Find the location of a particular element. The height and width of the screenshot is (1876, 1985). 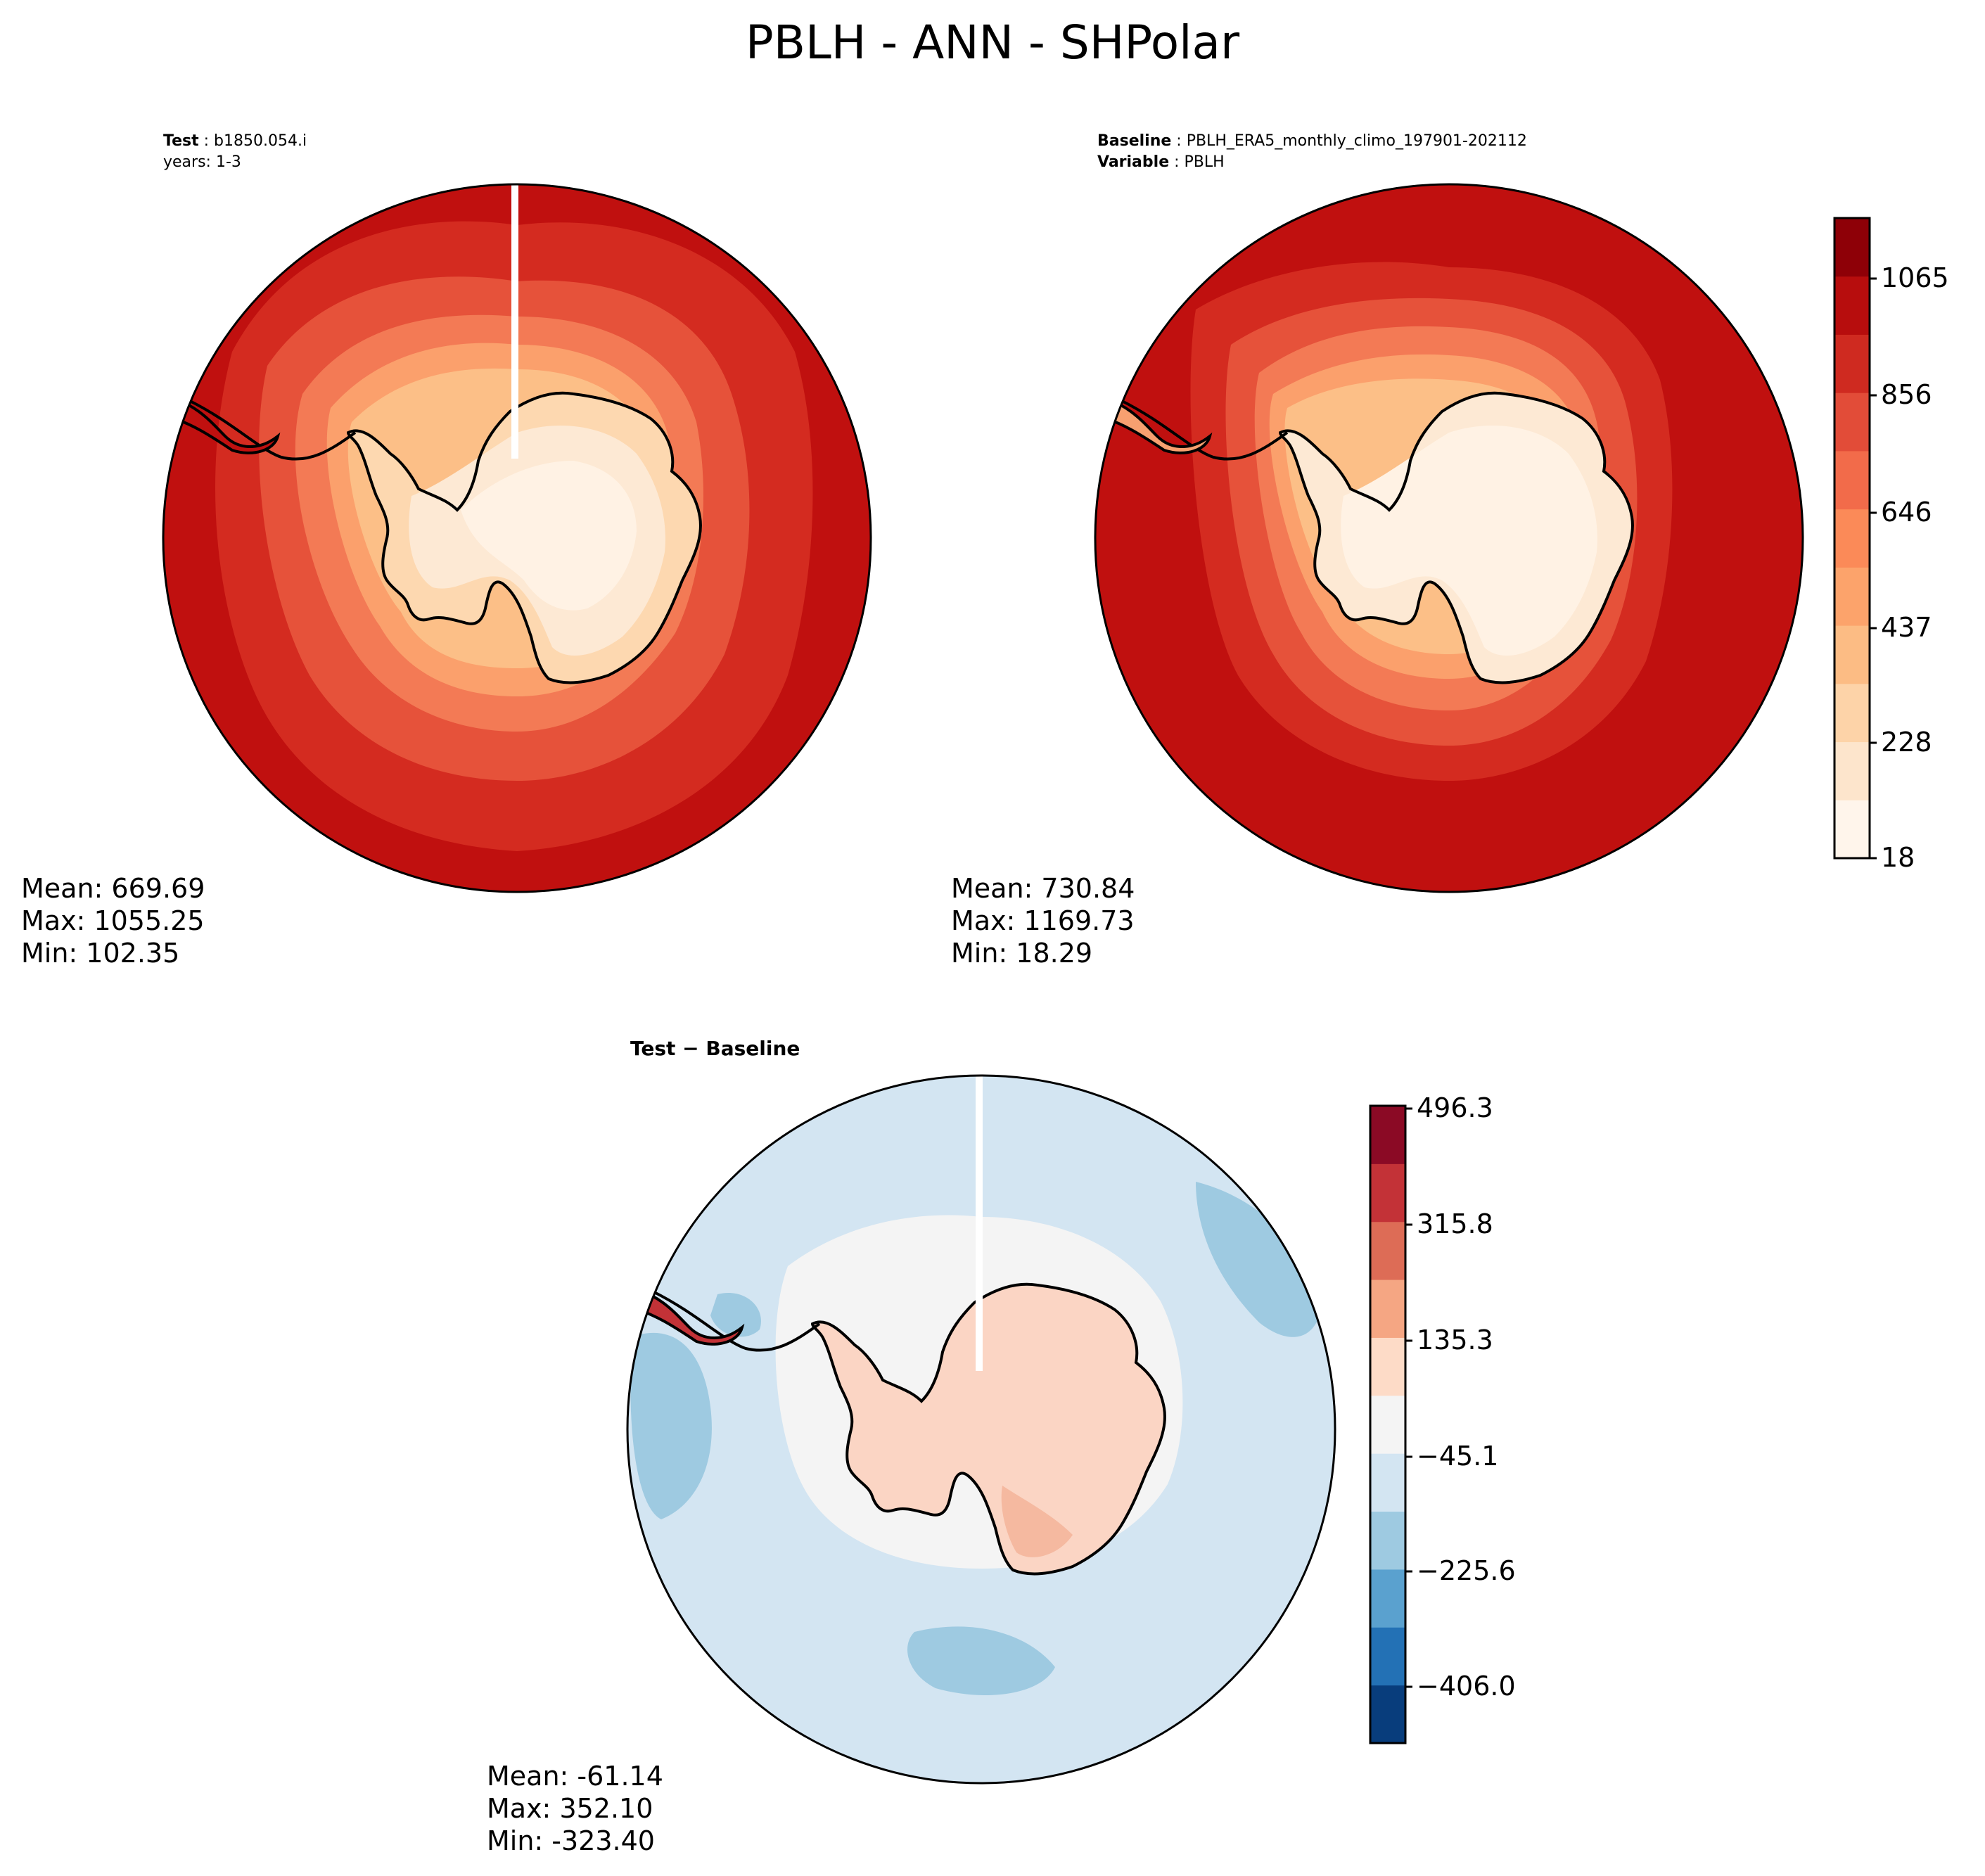

baseline-max: Max: 1169.73 is located at coordinates (1043, 921).